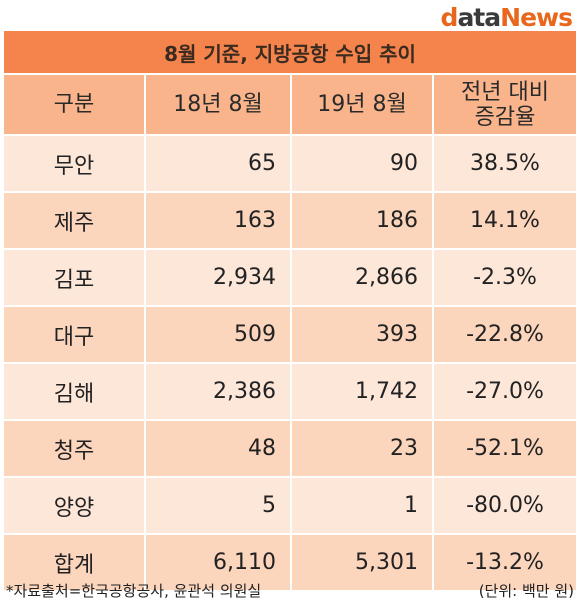 This screenshot has width=580, height=610. I want to click on header-19-aug: 19년 8월, so click(362, 105).